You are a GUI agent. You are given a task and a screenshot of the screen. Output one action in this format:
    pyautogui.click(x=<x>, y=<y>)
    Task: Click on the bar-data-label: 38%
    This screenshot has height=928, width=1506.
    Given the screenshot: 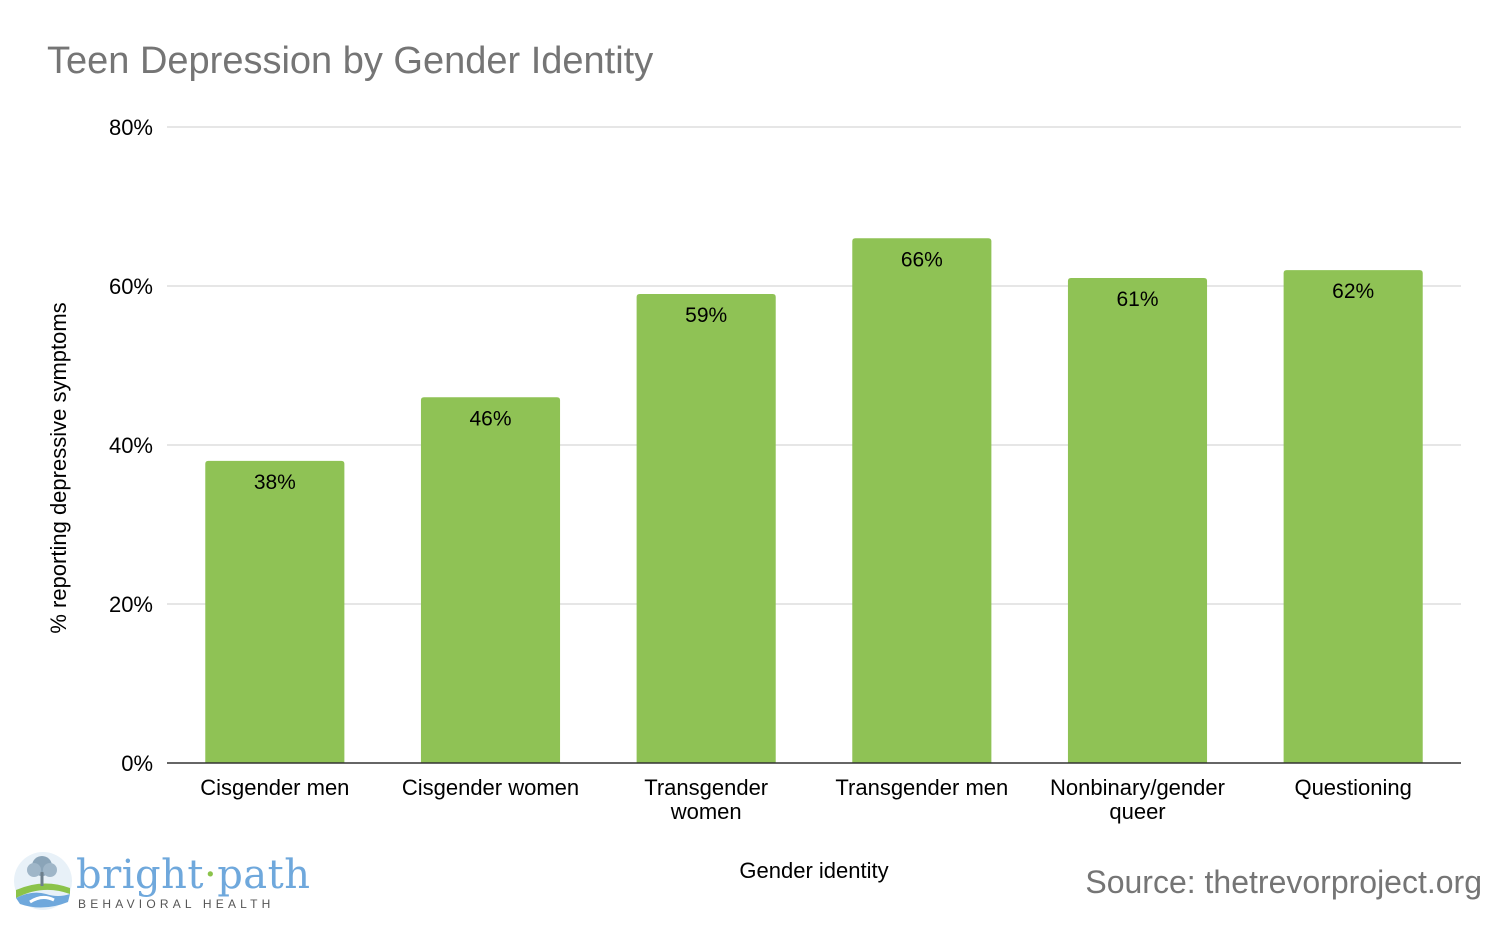 What is the action you would take?
    pyautogui.click(x=275, y=482)
    